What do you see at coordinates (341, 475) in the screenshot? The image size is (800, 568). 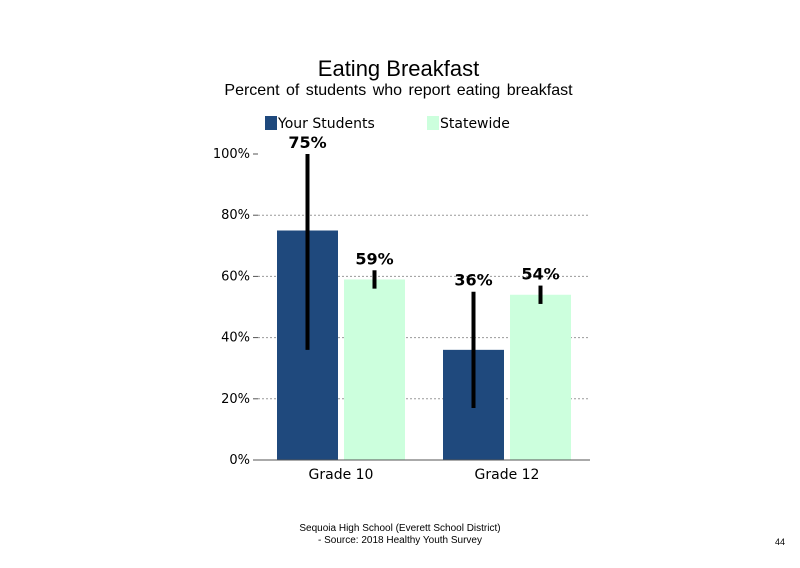 I see `x-tick-label: Grade 10` at bounding box center [341, 475].